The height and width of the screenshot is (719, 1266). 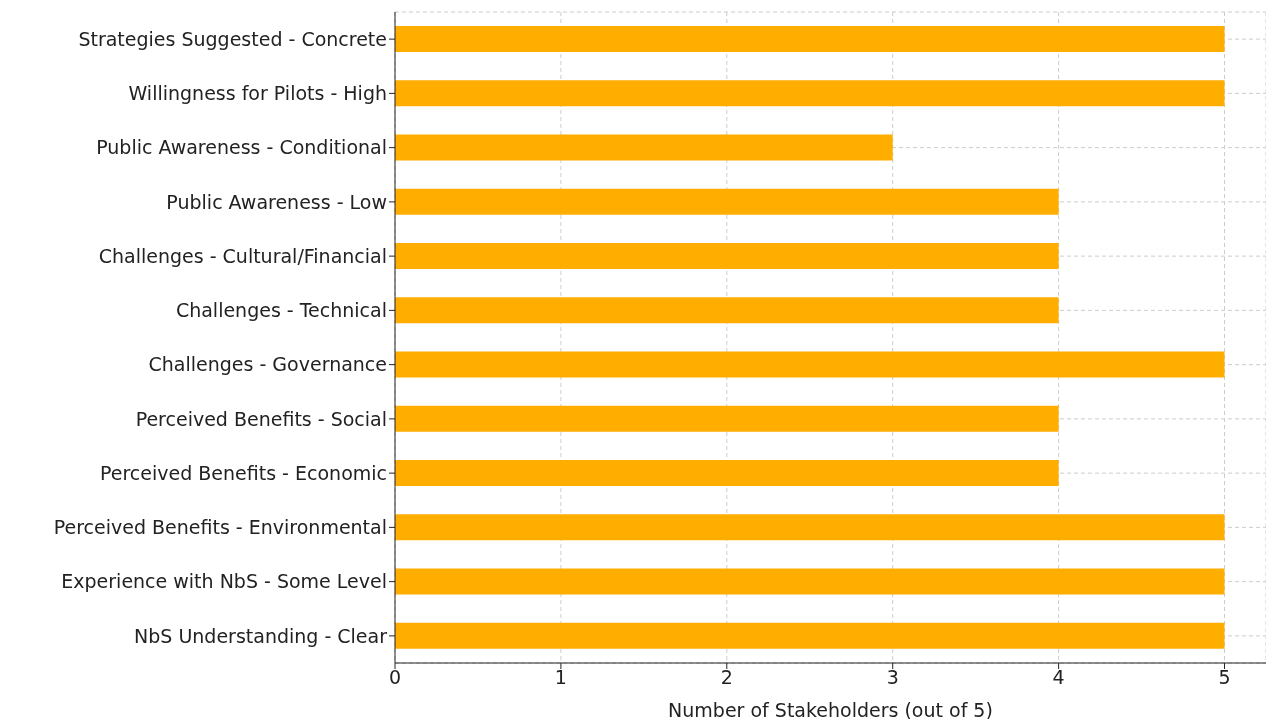 What do you see at coordinates (261, 635) in the screenshot?
I see `y-tick-label: NbS Understanding - Clear` at bounding box center [261, 635].